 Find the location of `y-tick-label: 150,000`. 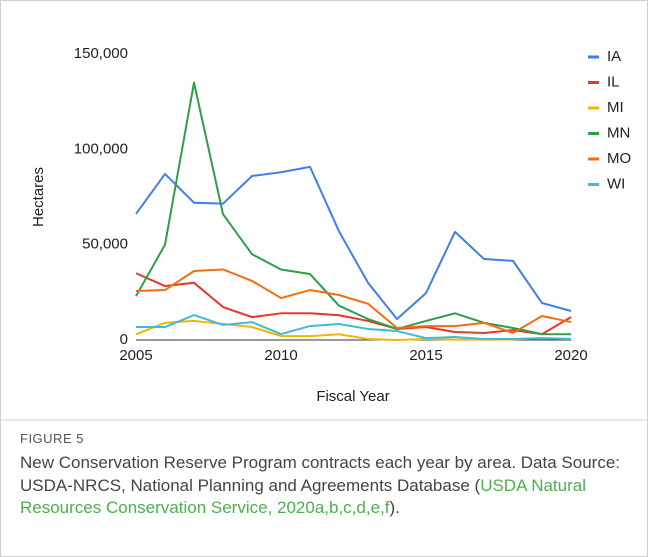

y-tick-label: 150,000 is located at coordinates (101, 53).